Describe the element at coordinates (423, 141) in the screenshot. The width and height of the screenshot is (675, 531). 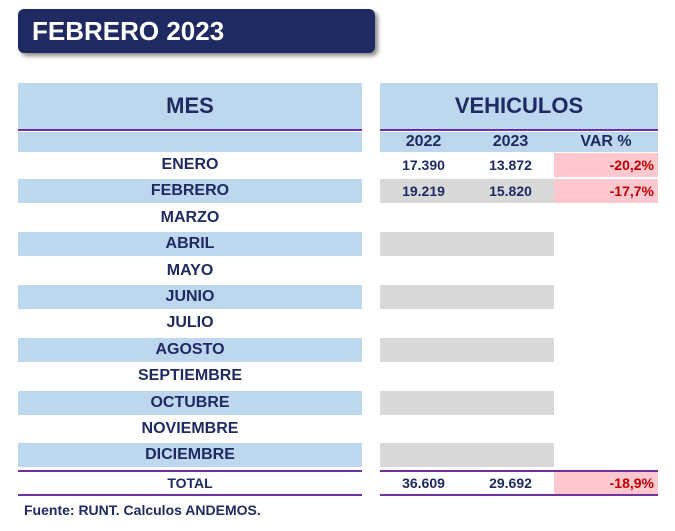
I see `col-header-2022: 2022` at that location.